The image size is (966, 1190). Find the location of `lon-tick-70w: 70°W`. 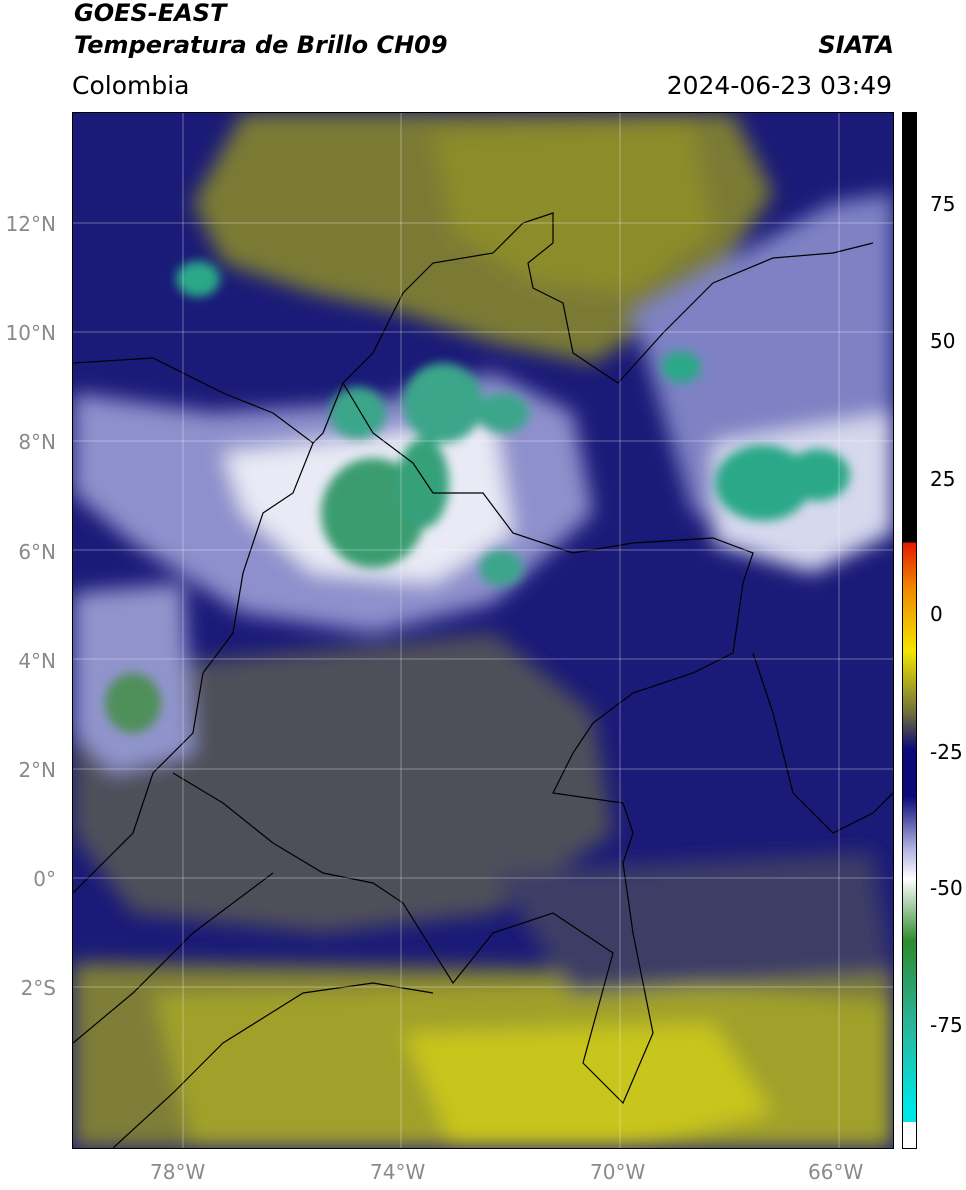

lon-tick-70w: 70°W is located at coordinates (618, 1172).